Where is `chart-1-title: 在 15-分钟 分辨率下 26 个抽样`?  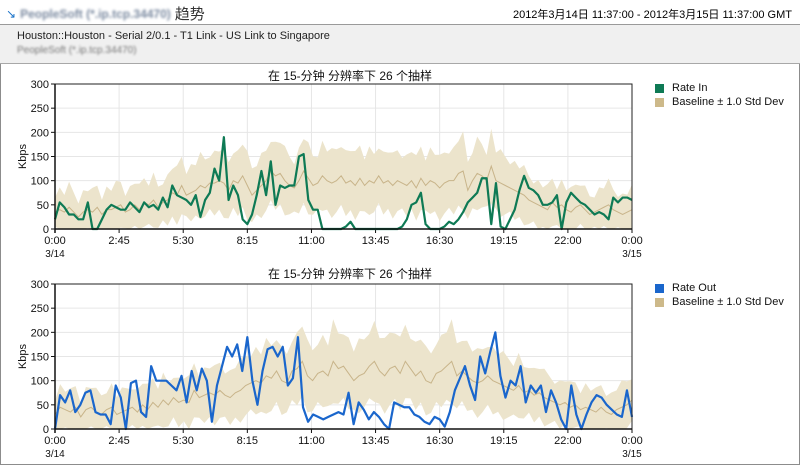 chart-1-title: 在 15-分钟 分辨率下 26 个抽样 is located at coordinates (350, 76).